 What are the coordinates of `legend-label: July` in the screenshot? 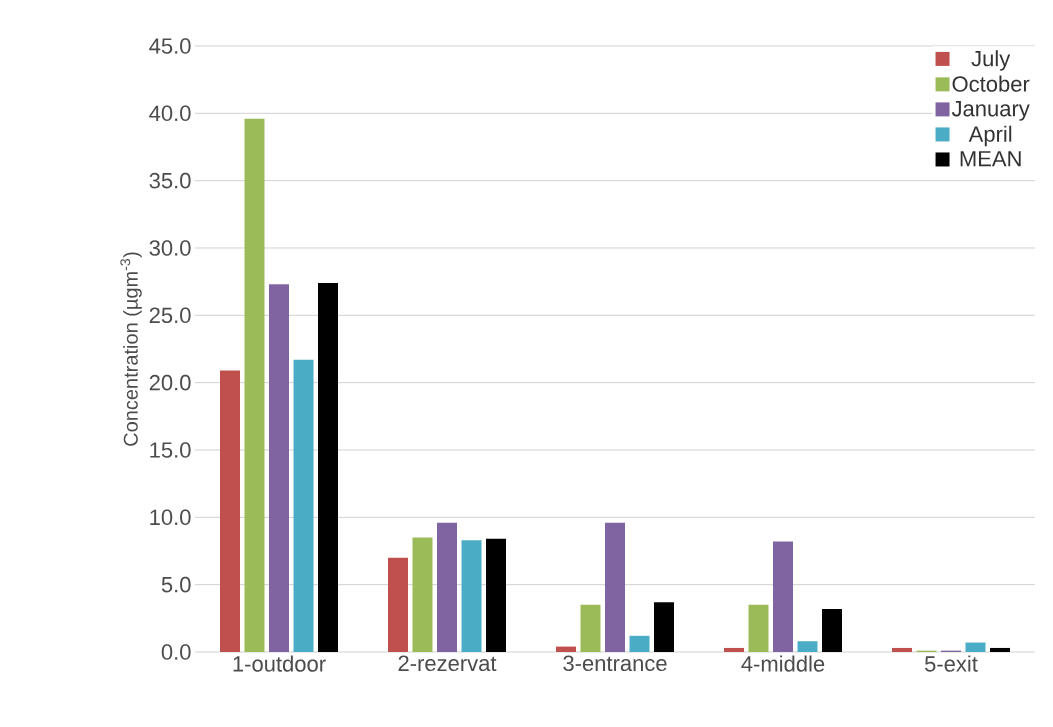 It's located at (991, 60).